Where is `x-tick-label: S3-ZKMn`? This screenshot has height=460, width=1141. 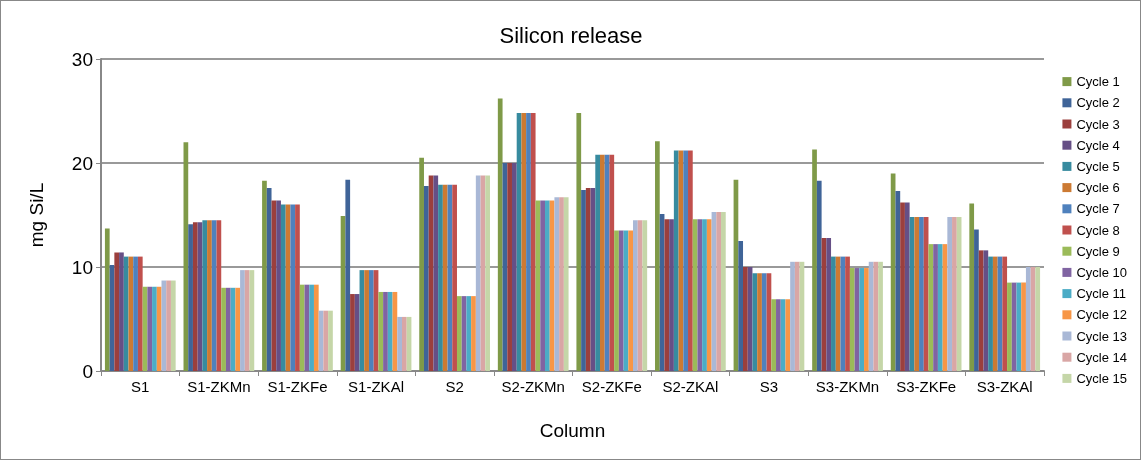 x-tick-label: S3-ZKMn is located at coordinates (847, 386).